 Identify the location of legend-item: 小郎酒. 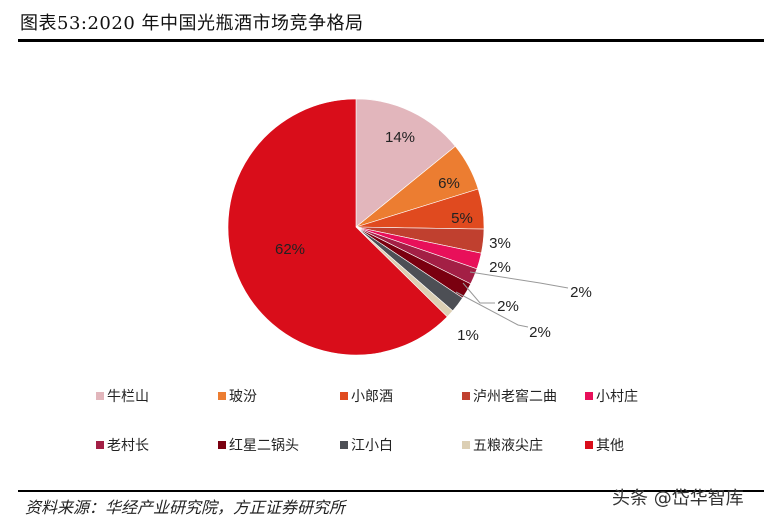
(366, 396).